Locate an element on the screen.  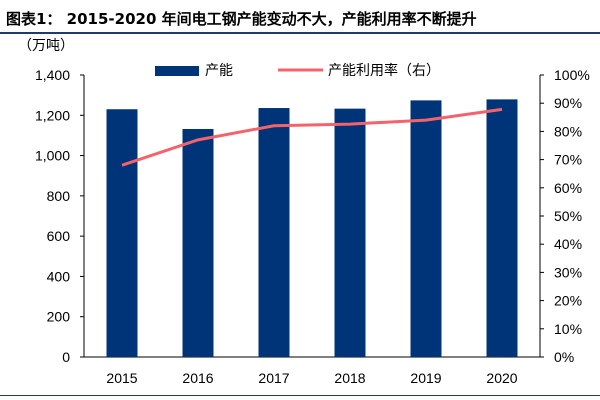
left-tick-label: 1,000 is located at coordinates (52, 156).